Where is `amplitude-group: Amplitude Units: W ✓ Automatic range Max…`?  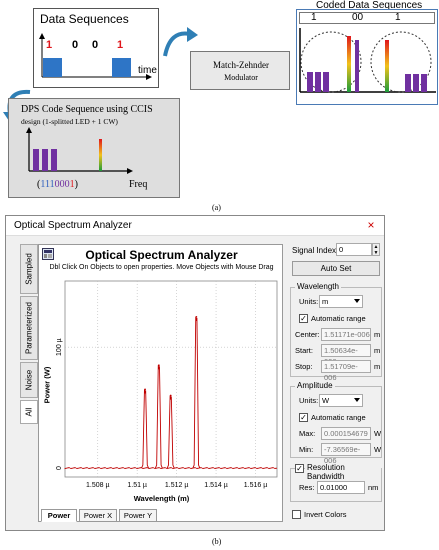 amplitude-group: Amplitude Units: W ✓ Automatic range Max… is located at coordinates (336, 423).